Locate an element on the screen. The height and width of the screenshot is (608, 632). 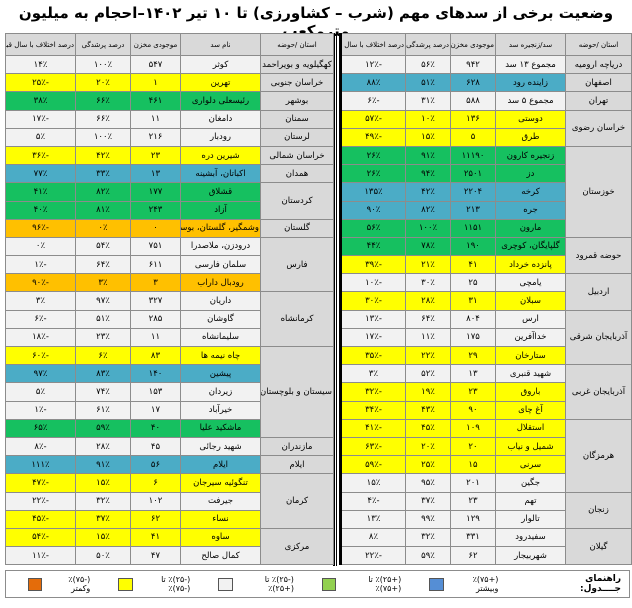
fill-percent-cell: ۴۲٪ is located at coordinates (103, 155).